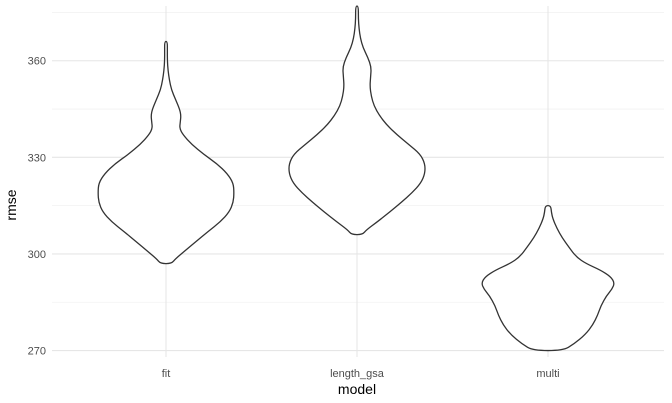 The width and height of the screenshot is (672, 403). I want to click on y-tick-label: 360, so click(37, 62).